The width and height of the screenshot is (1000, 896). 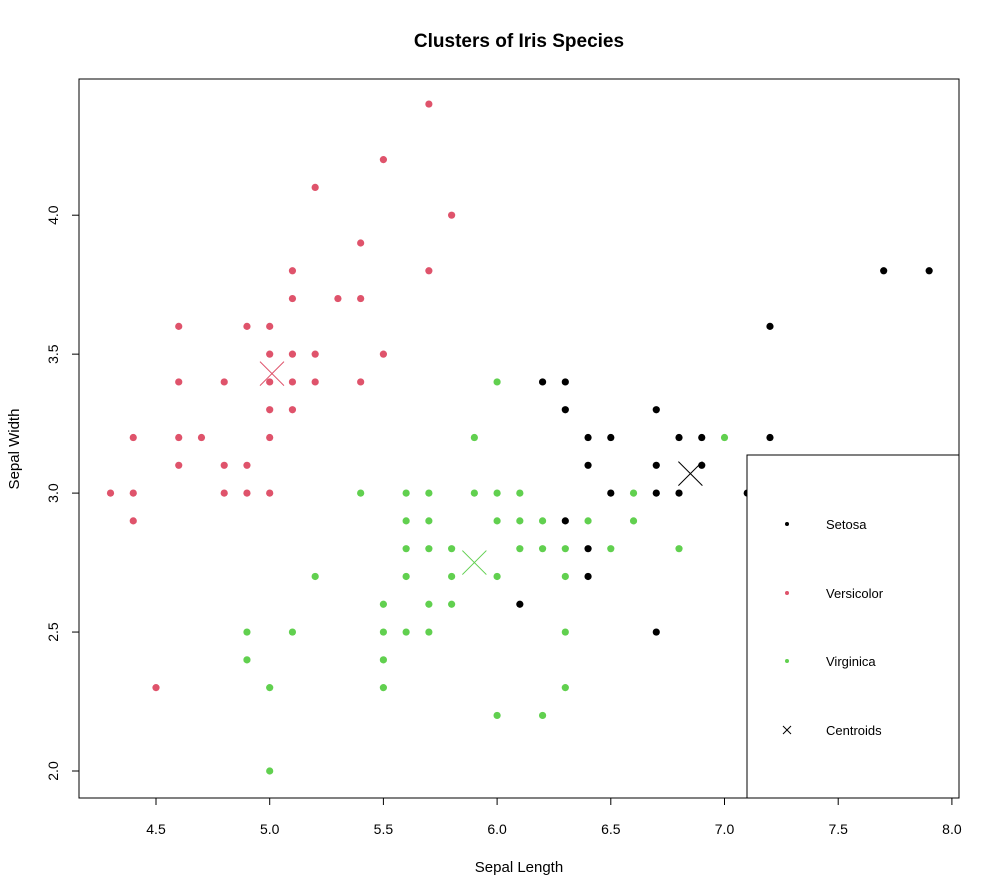 What do you see at coordinates (62, 493) in the screenshot?
I see `y-axis: 2.0 2.5 3.0 3.5 4.0` at bounding box center [62, 493].